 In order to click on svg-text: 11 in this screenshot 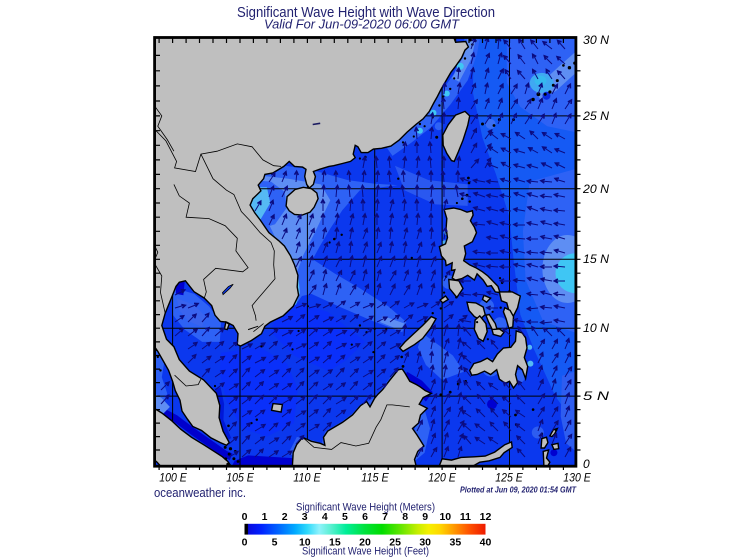, I will do `click(465, 517)`.